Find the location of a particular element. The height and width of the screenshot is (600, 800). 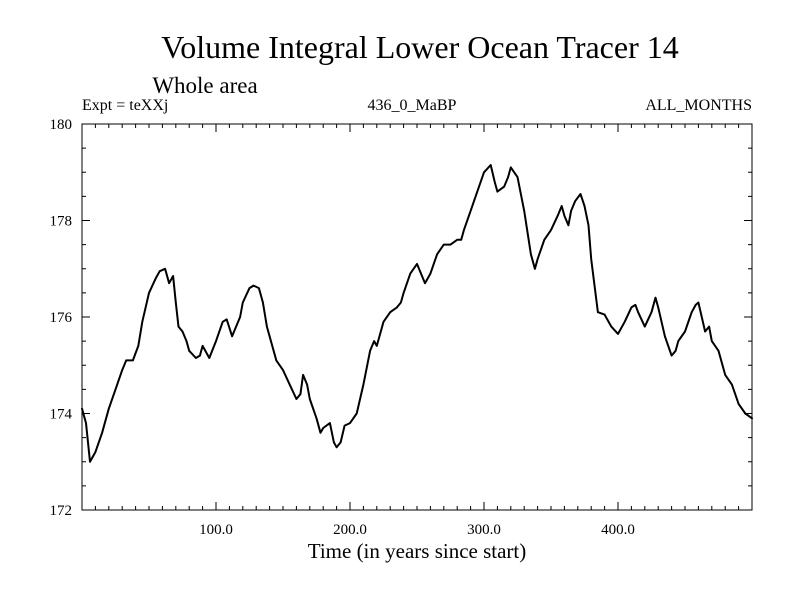

y-tick-label: 180 is located at coordinates (61, 125).